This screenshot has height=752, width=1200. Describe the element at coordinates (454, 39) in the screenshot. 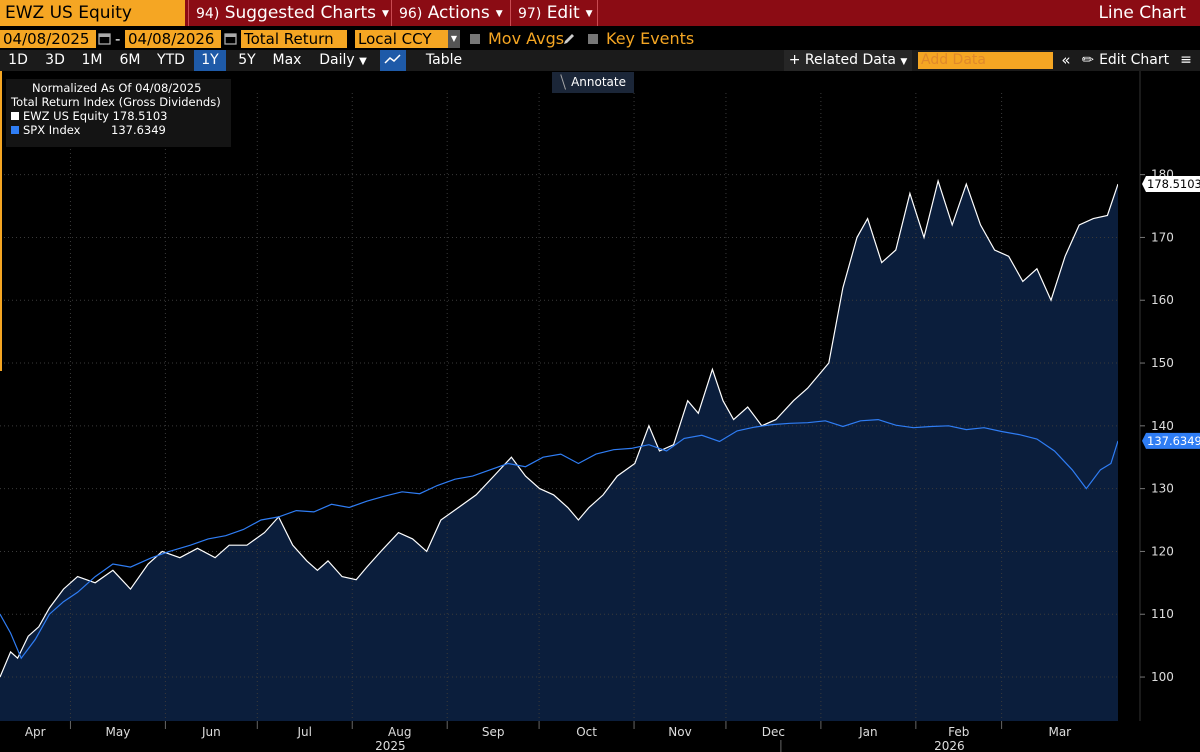

I see `chevron-down-icon: ▼` at that location.